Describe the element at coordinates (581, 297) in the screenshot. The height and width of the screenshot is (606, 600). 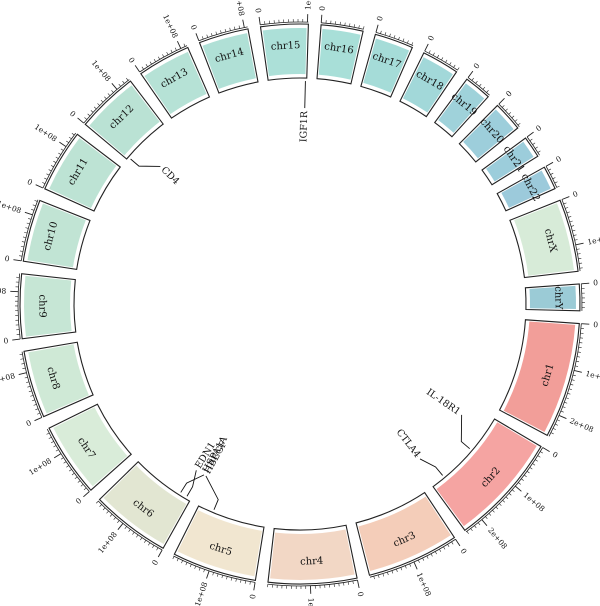
I see `tick-axis-chrY` at that location.